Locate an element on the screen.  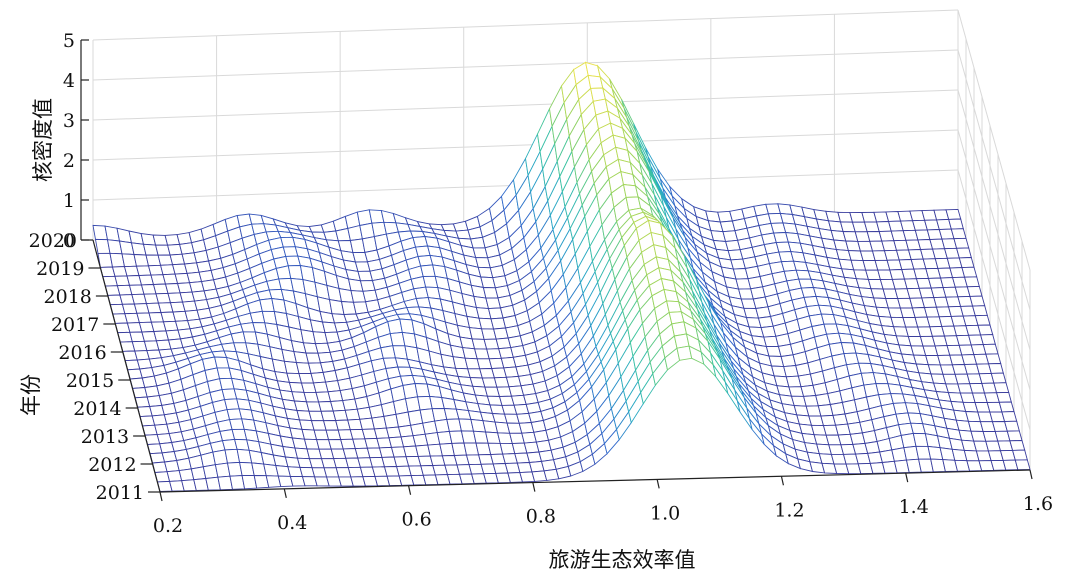
year-tick-label: 2017 is located at coordinates (75, 325).